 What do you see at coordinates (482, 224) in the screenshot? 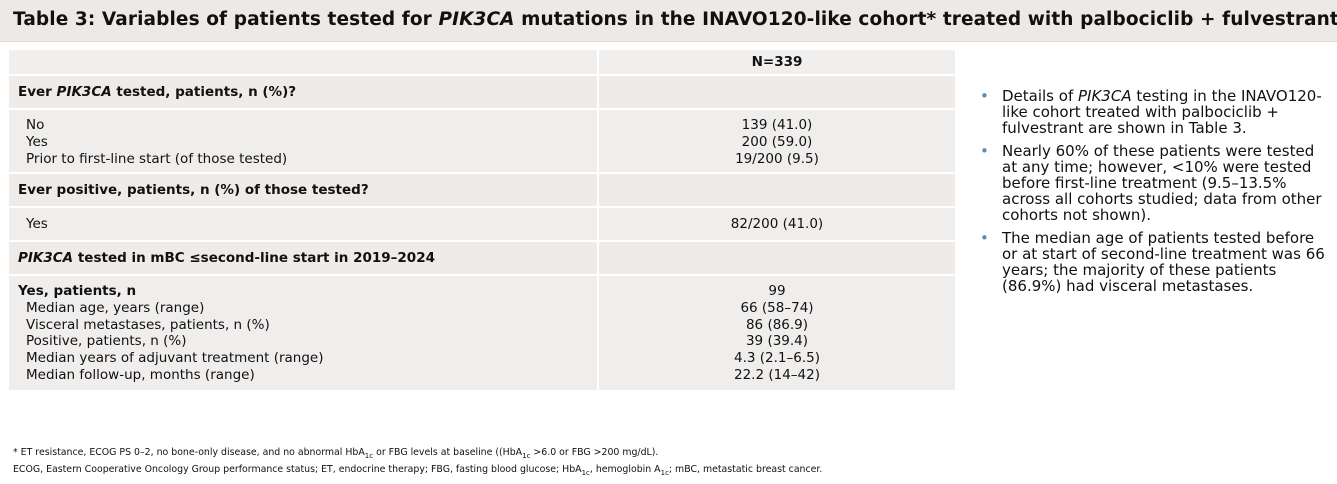
I see `section-body-ever-positive: Yes 82/200 (41.0)` at bounding box center [482, 224].